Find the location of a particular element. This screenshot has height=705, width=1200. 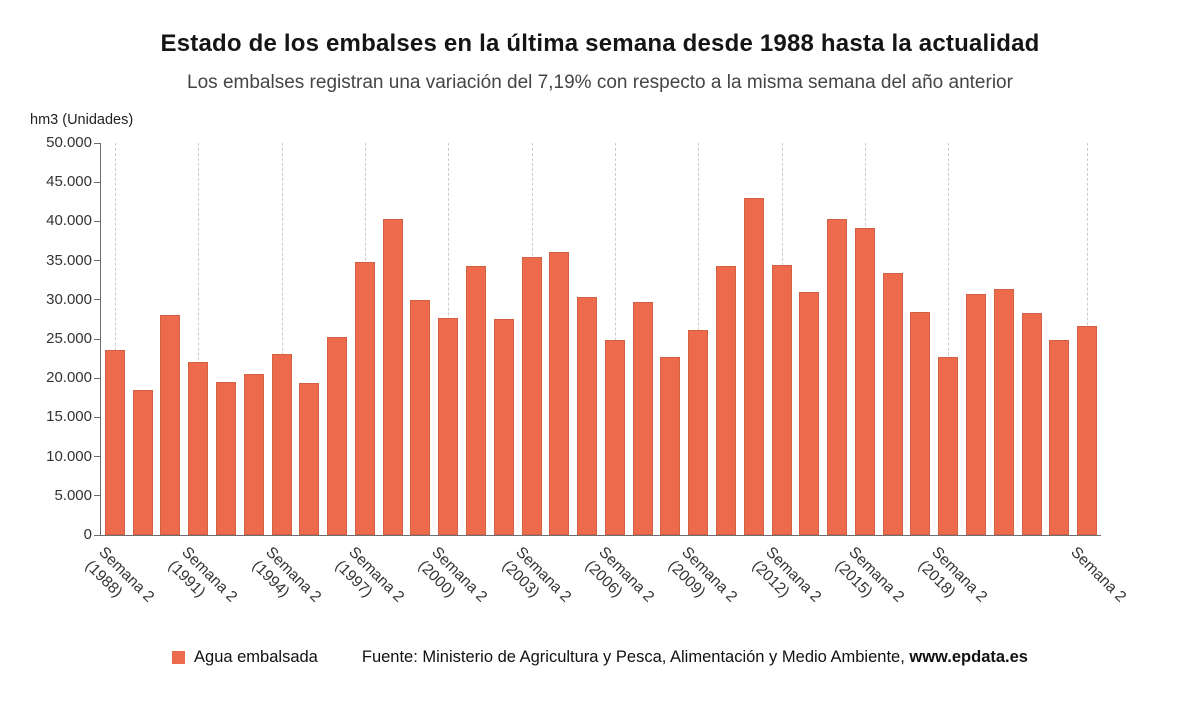

bar-2011 is located at coordinates (753, 366).